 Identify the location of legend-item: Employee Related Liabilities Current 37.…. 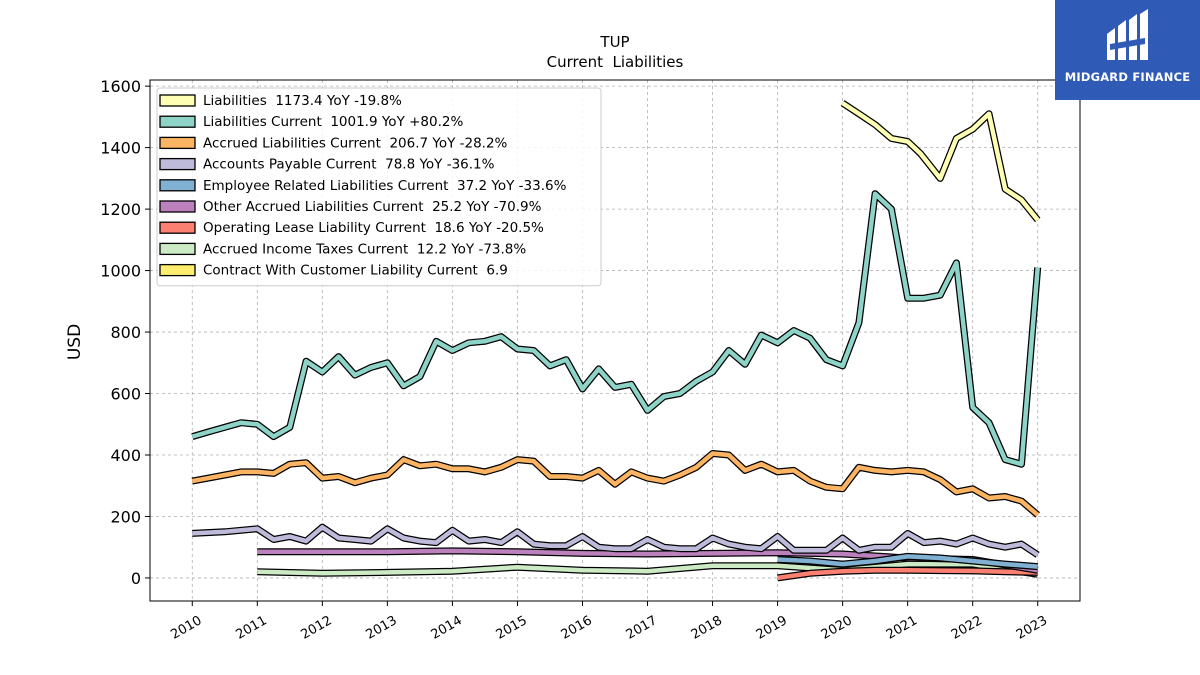
(363, 186).